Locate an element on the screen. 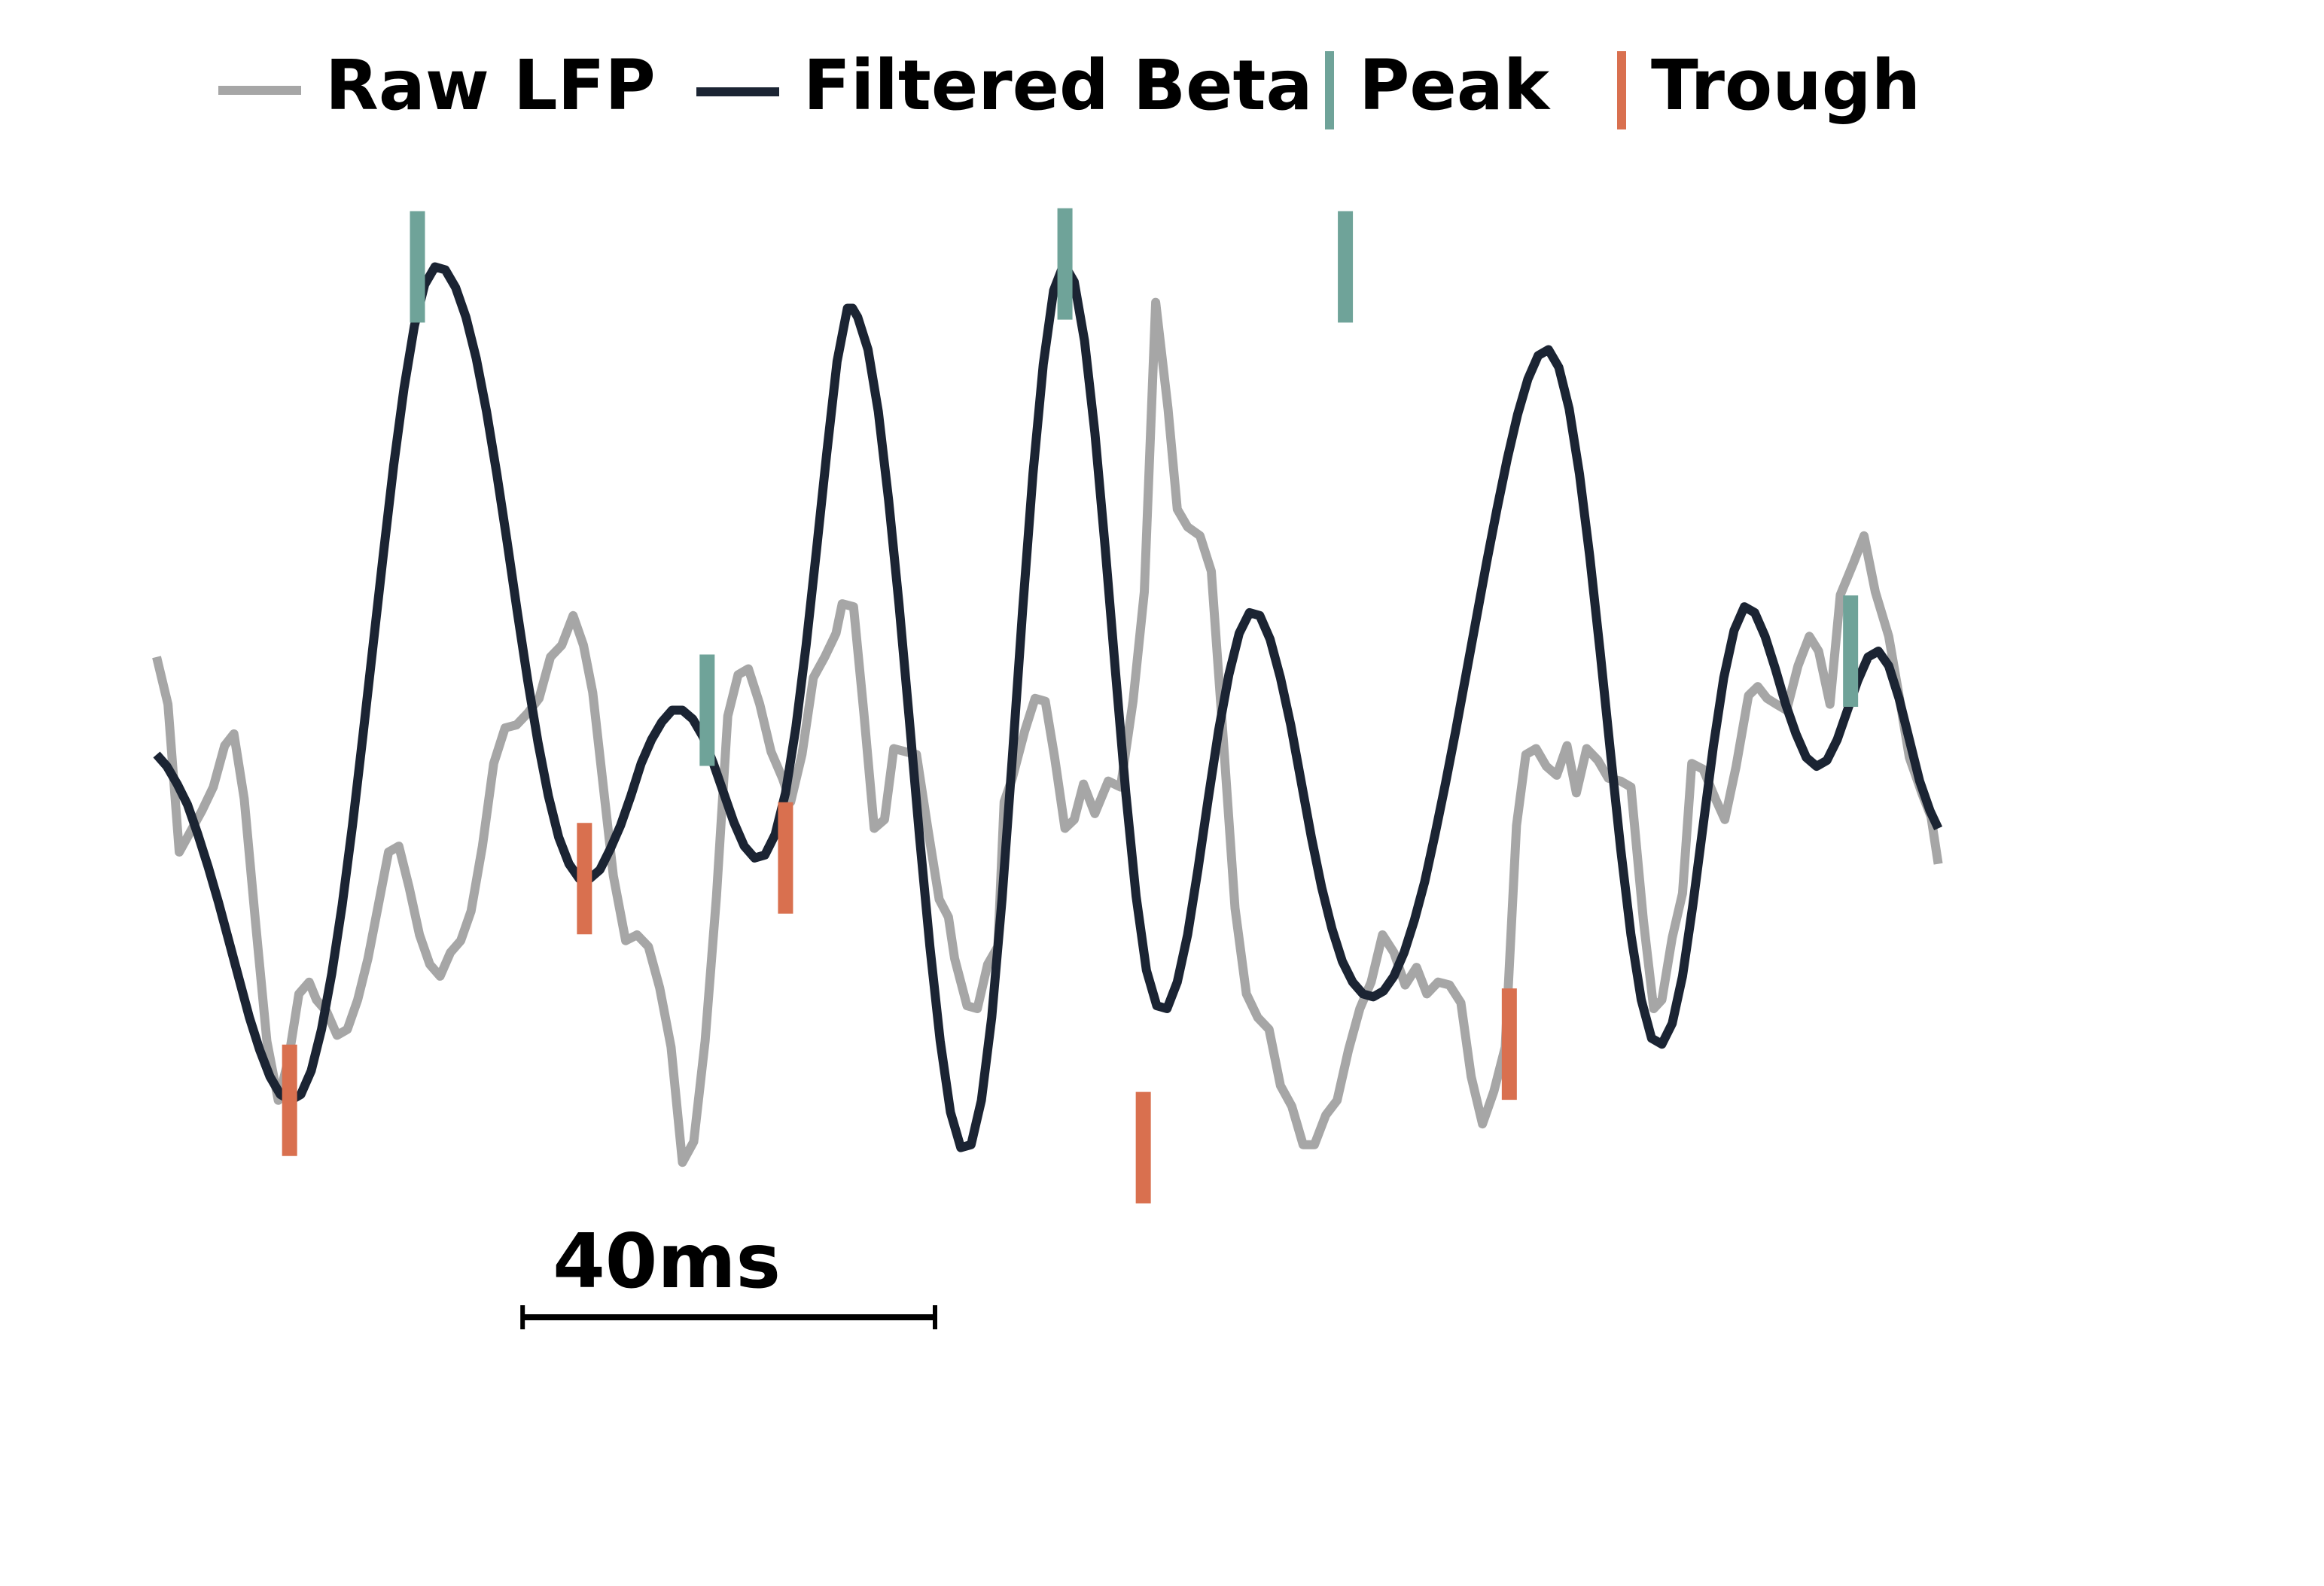 The height and width of the screenshot is (1586, 2324). scale-bar: 40ms is located at coordinates (729, 1273).